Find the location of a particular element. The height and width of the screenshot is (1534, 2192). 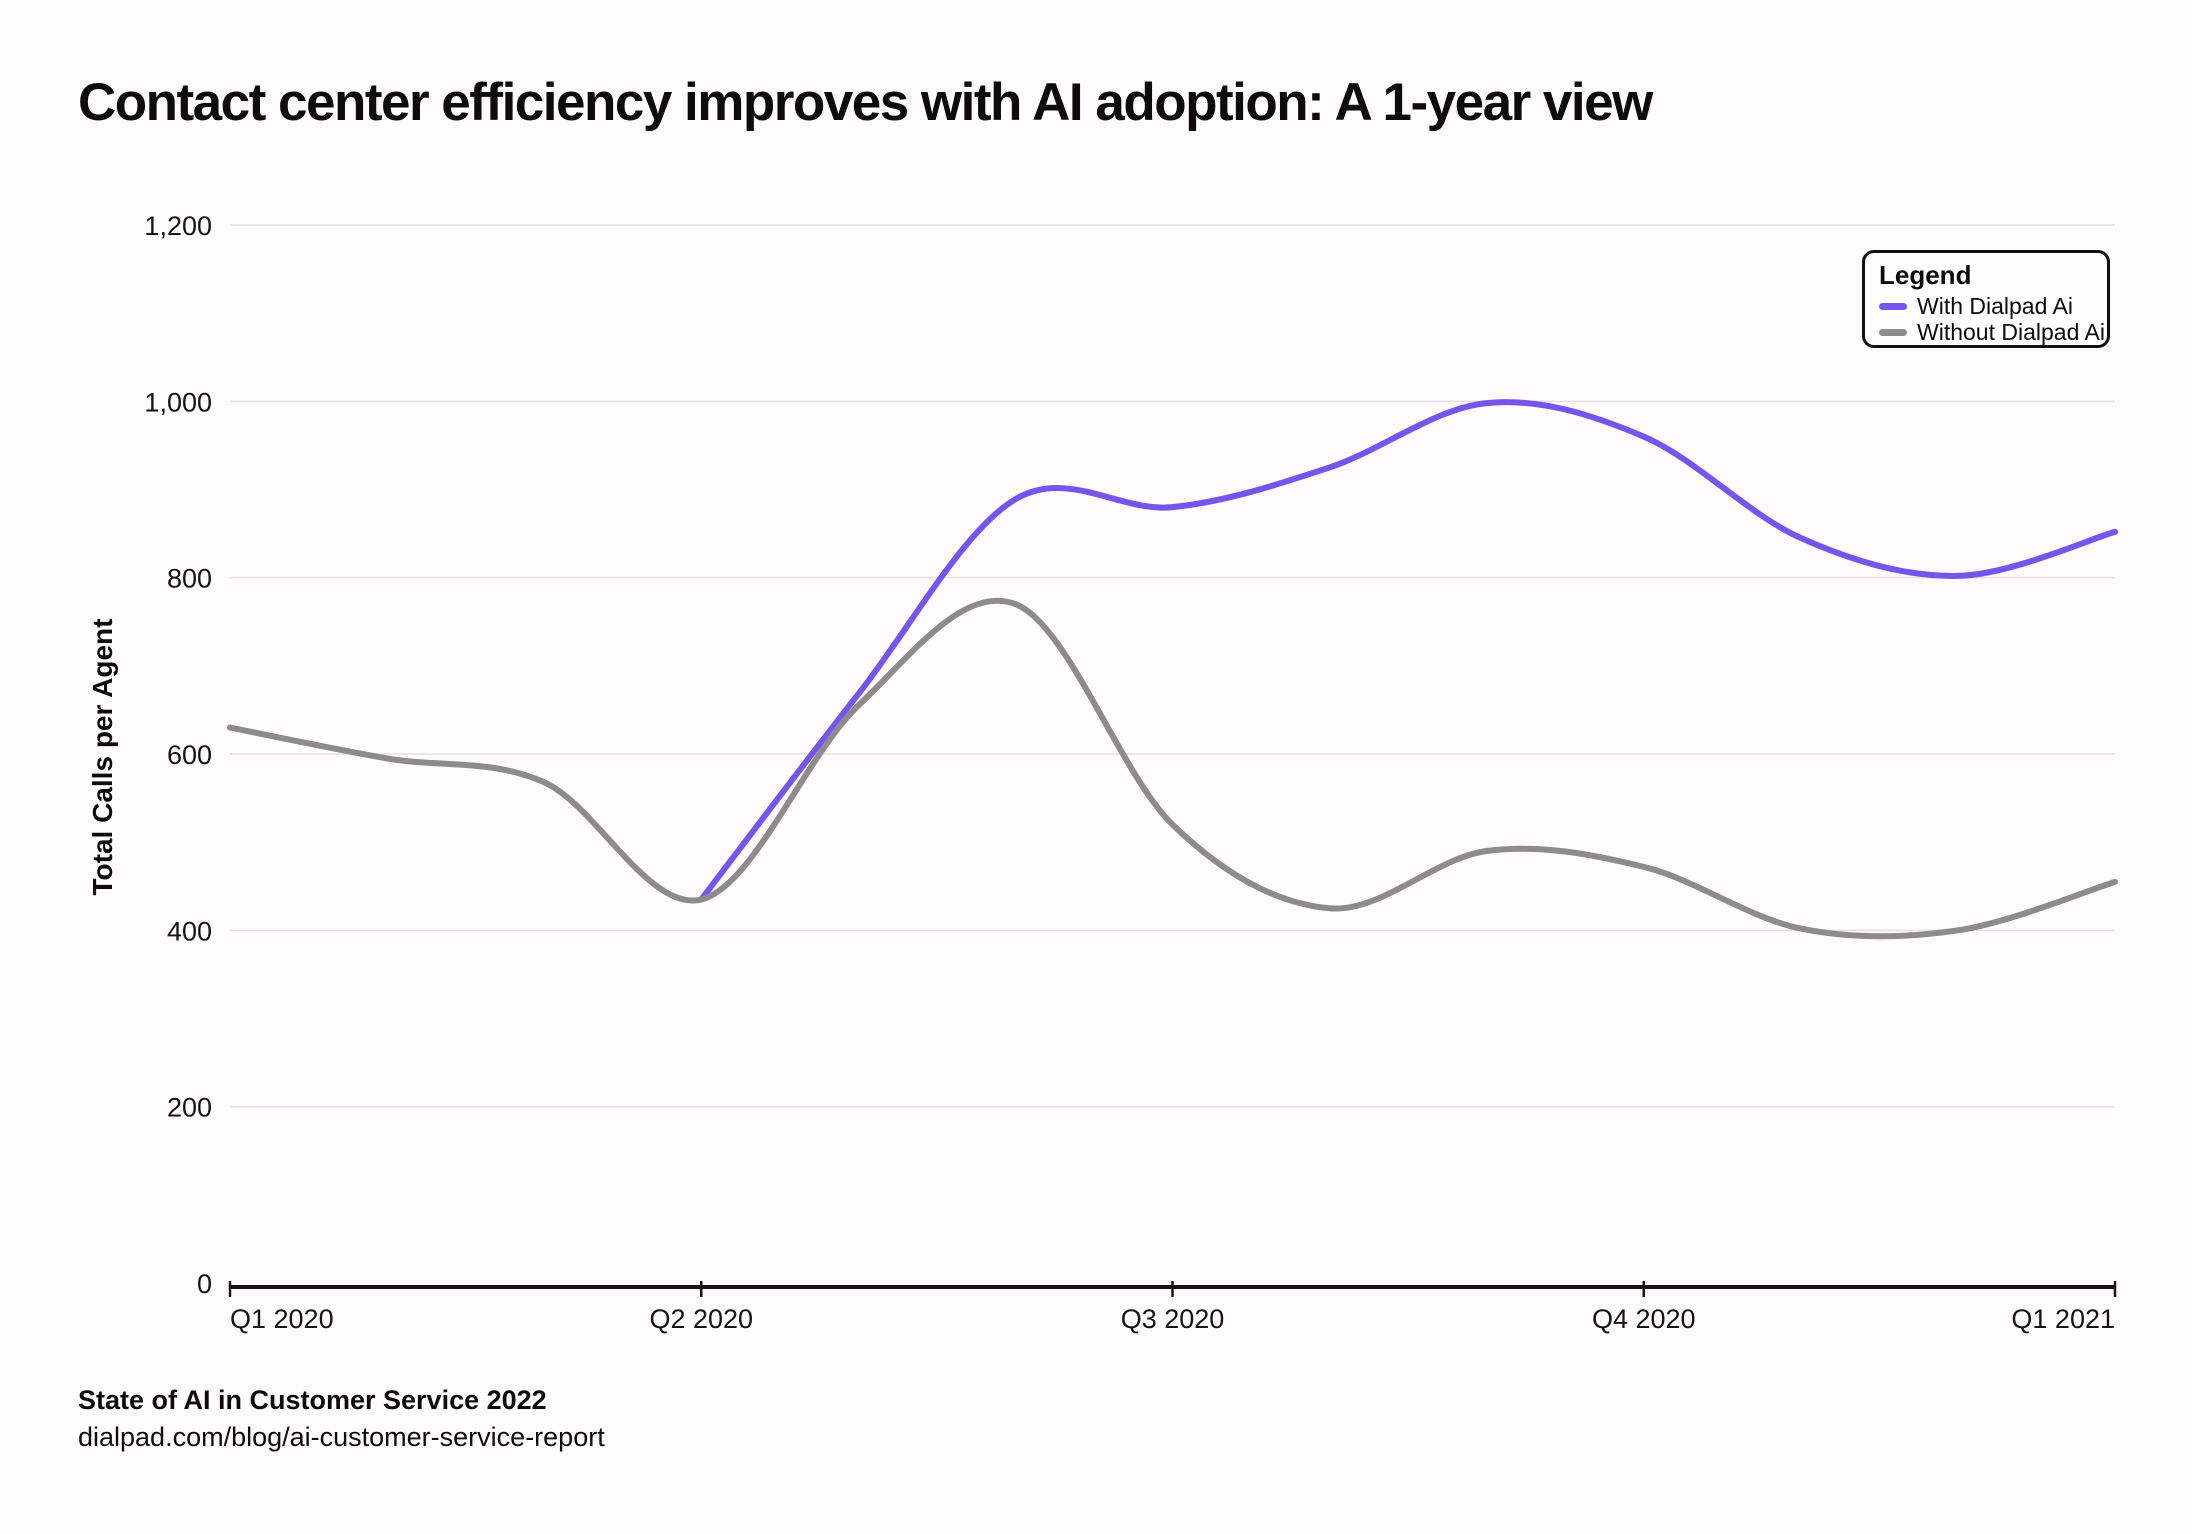

legend-label-with-dialpad-ai: With Dialpad Ai is located at coordinates (1995, 306).